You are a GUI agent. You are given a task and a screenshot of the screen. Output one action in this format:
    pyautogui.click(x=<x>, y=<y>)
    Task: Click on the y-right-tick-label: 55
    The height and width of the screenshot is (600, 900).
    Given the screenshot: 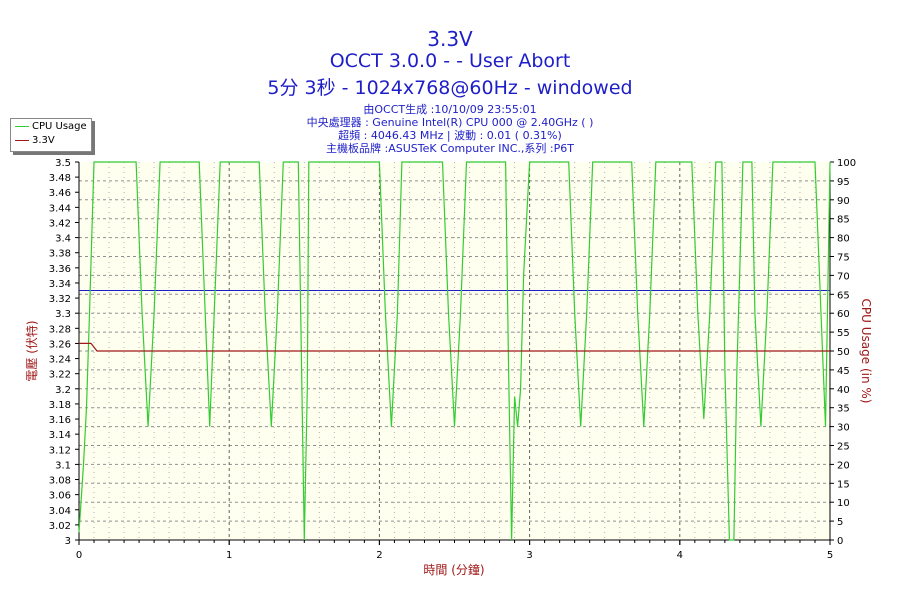 What is the action you would take?
    pyautogui.click(x=843, y=333)
    